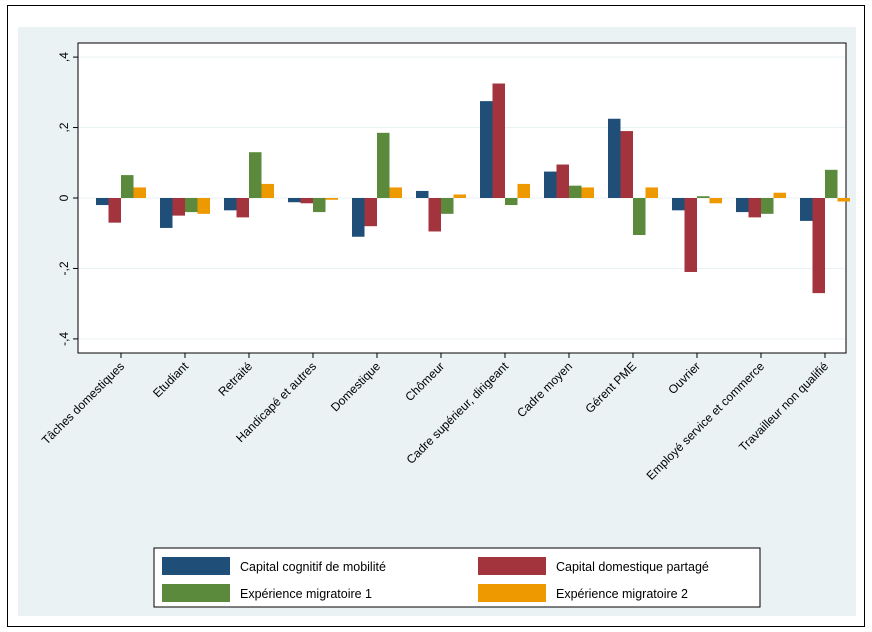 This screenshot has width=872, height=632. Describe the element at coordinates (306, 594) in the screenshot. I see `legend-label-3: Expérience migratoire 1` at that location.